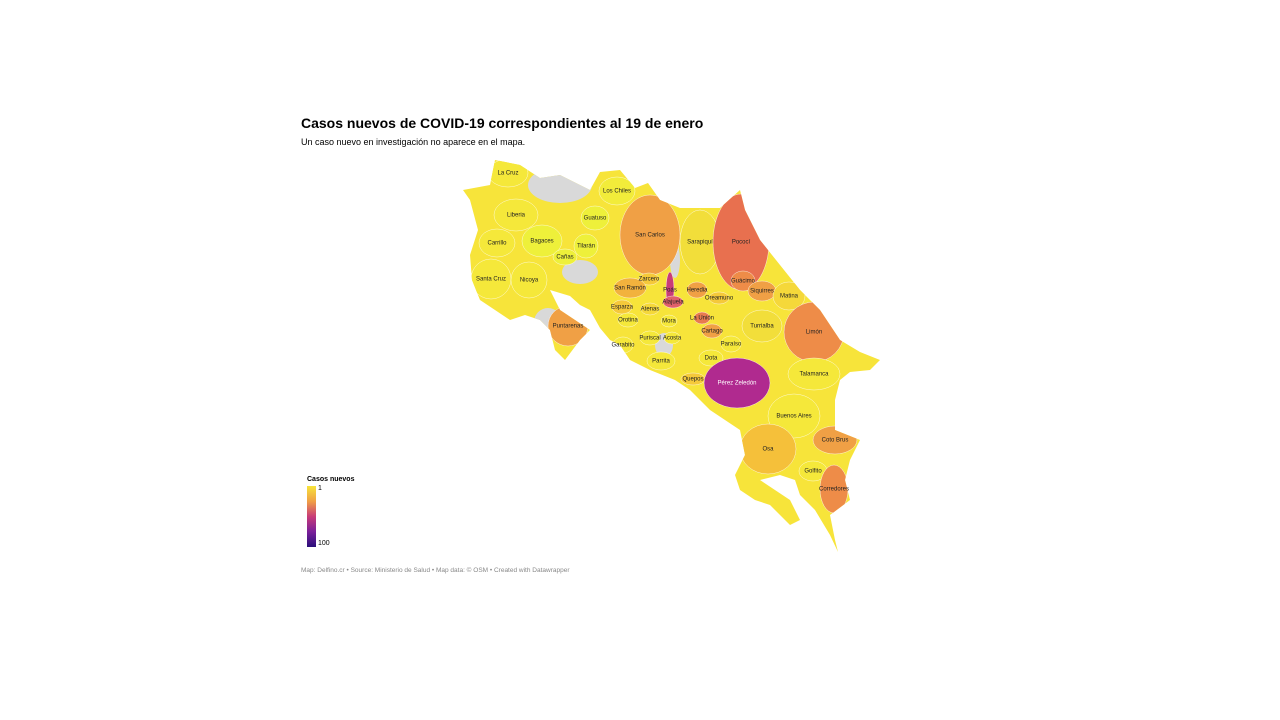  What do you see at coordinates (762, 292) in the screenshot?
I see `canton-label: Siquirres` at bounding box center [762, 292].